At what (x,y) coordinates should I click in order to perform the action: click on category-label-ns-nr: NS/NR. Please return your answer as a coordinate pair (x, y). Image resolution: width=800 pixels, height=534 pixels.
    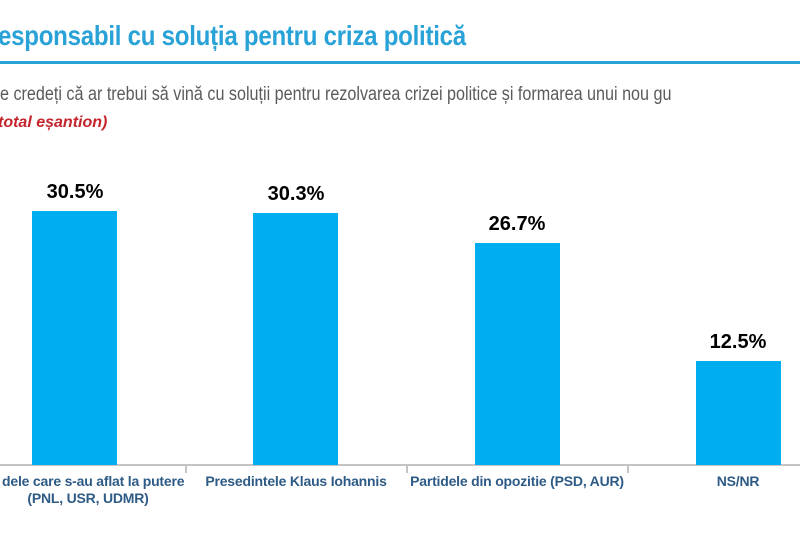
    Looking at the image, I should click on (738, 481).